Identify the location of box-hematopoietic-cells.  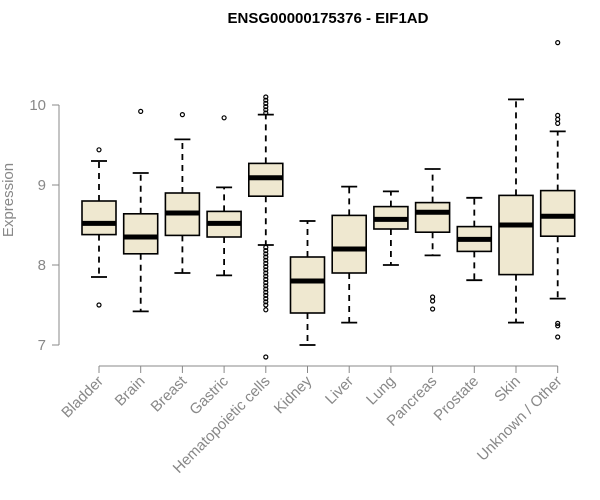
(266, 227).